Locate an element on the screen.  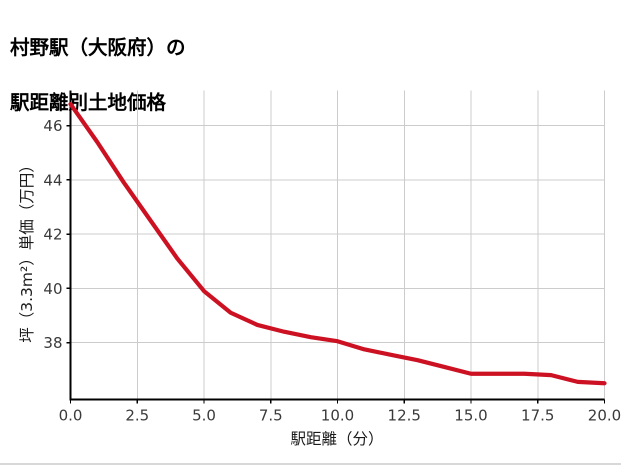
y-tick-label: 44 is located at coordinates (52, 180).